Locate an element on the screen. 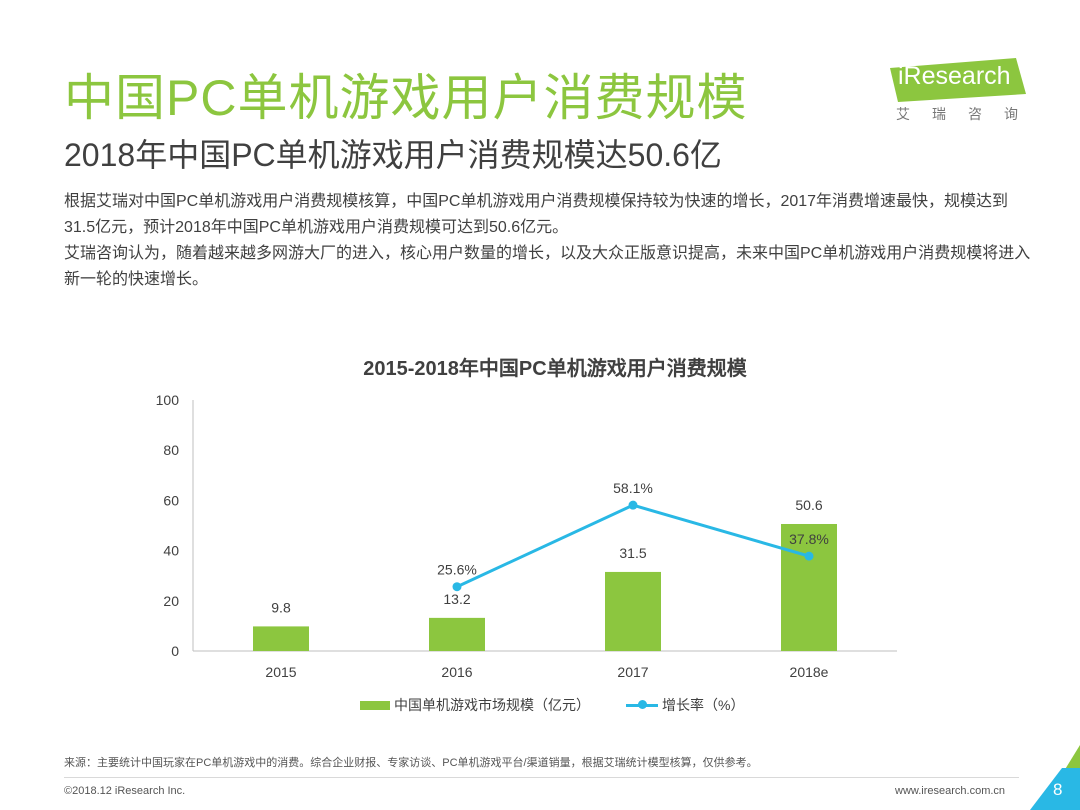 The width and height of the screenshot is (1080, 810). legend-label-market-size: 中国单机游戏市场规模（亿元） is located at coordinates (492, 705).